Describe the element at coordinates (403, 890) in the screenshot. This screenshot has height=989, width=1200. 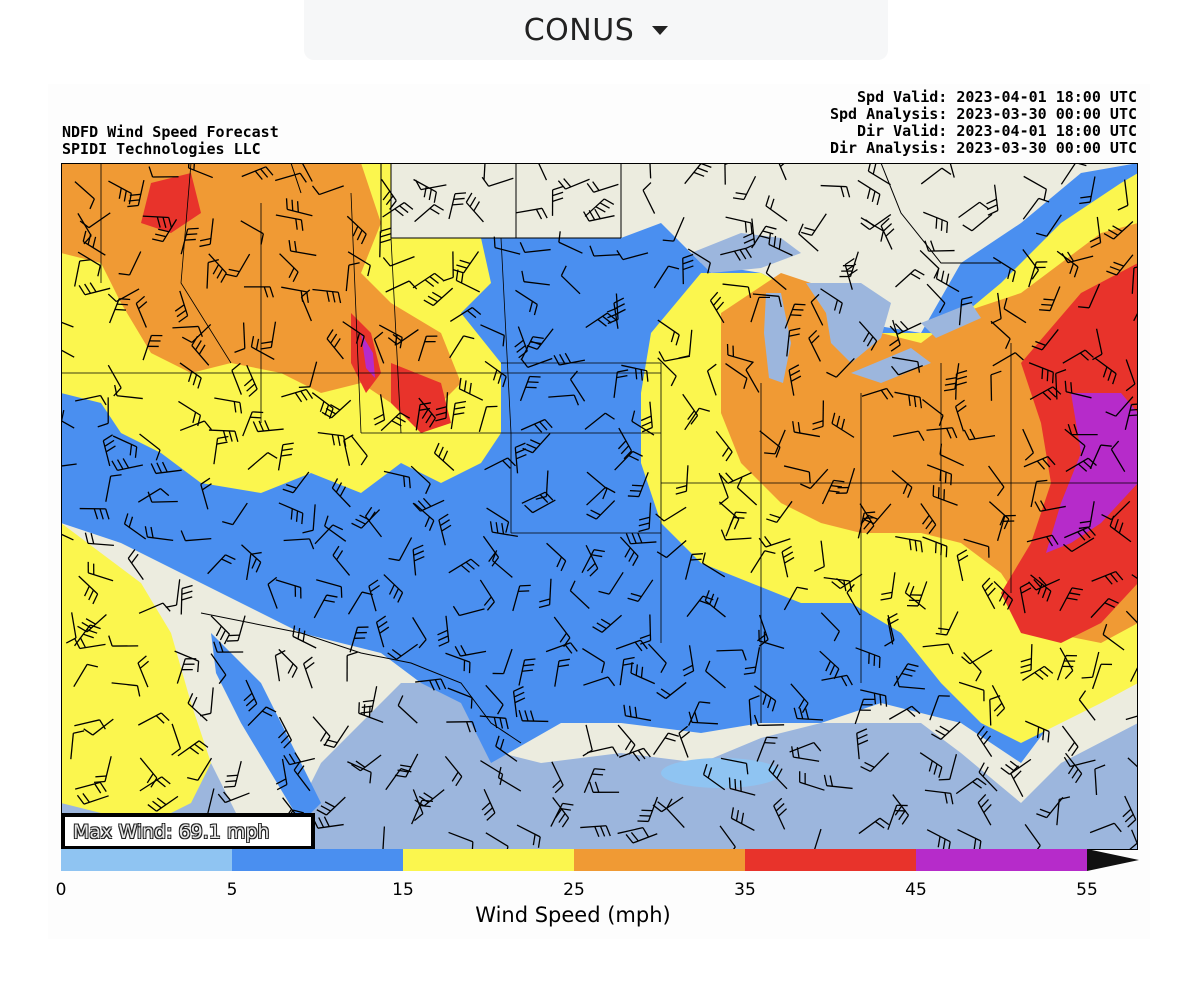
I see `colorbar-tick: 15` at that location.